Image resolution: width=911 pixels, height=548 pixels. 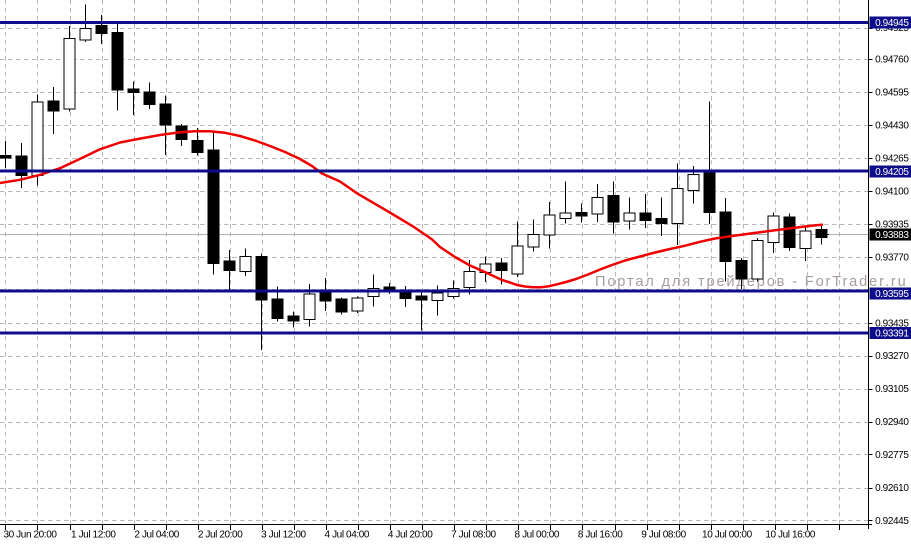 I want to click on svg-text: 0.93883, so click(x=892, y=235).